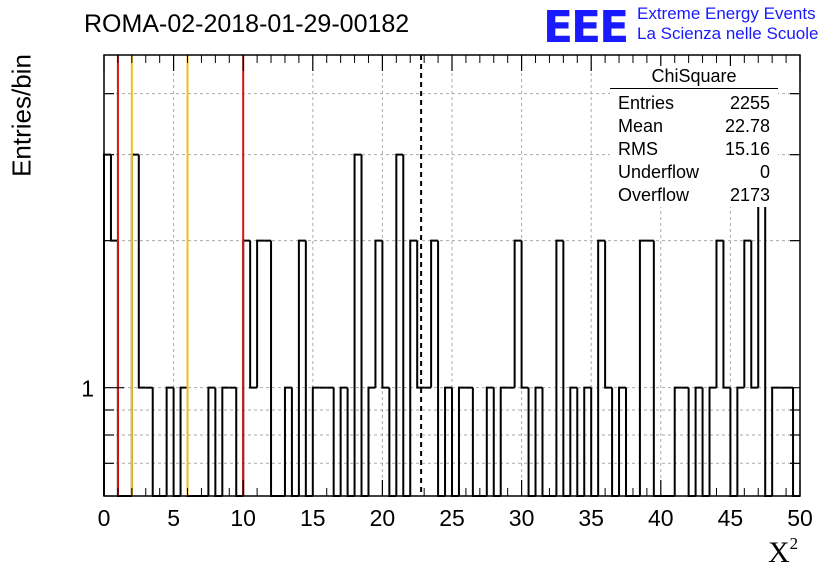 The image size is (836, 572). Describe the element at coordinates (452, 518) in the screenshot. I see `x-tick-label: 25` at that location.